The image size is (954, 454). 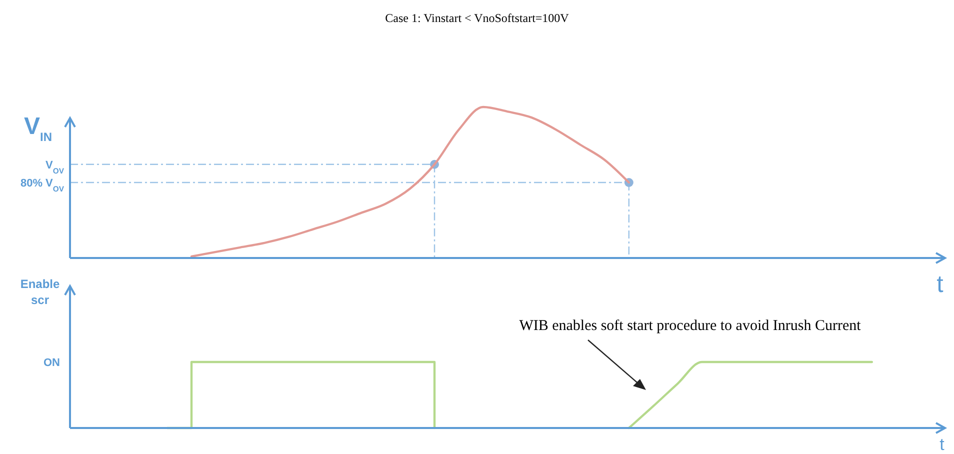 I want to click on text: WIB enables soft start procedure to avoid Inrush Current, so click(x=690, y=326).